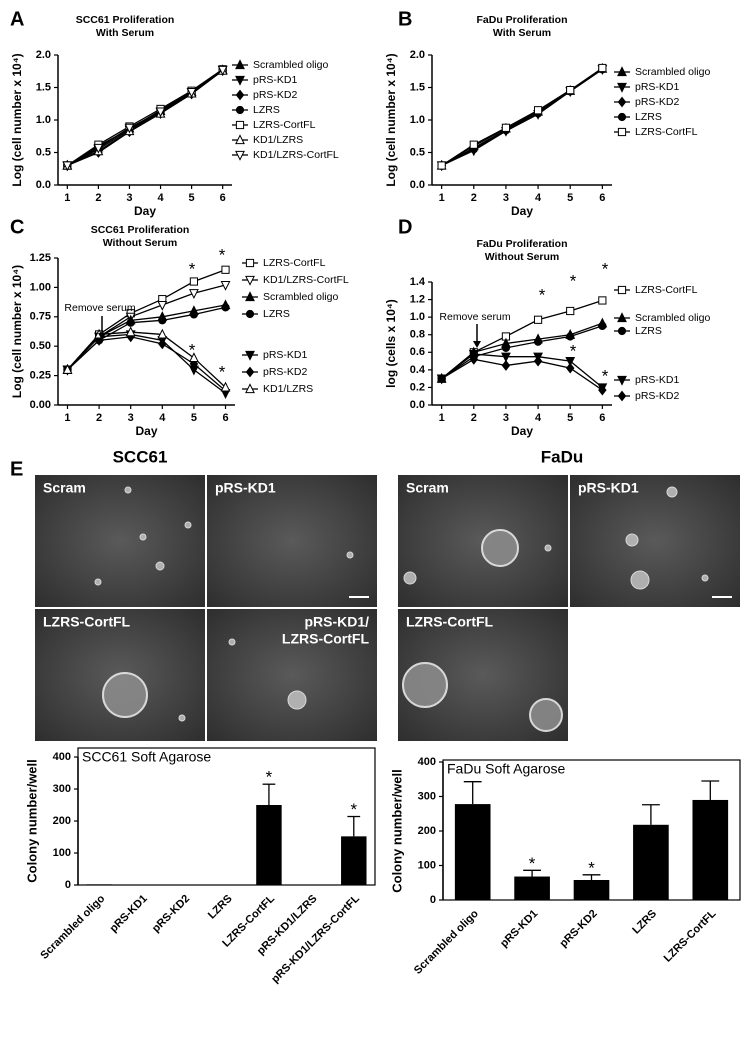 The height and width of the screenshot is (1050, 750). What do you see at coordinates (417, 185) in the screenshot?
I see `y-tick-label: 0.0` at bounding box center [417, 185].